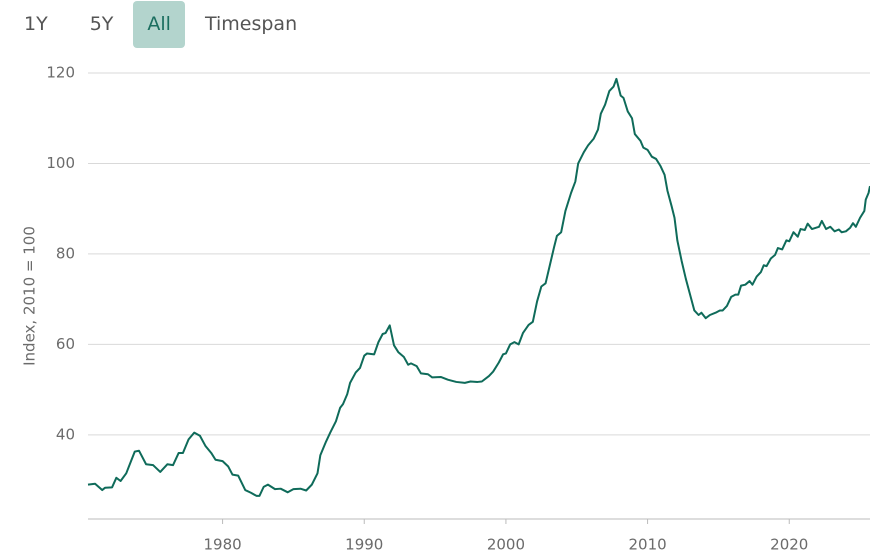  I want to click on y-tick-label: 40, so click(65, 434).